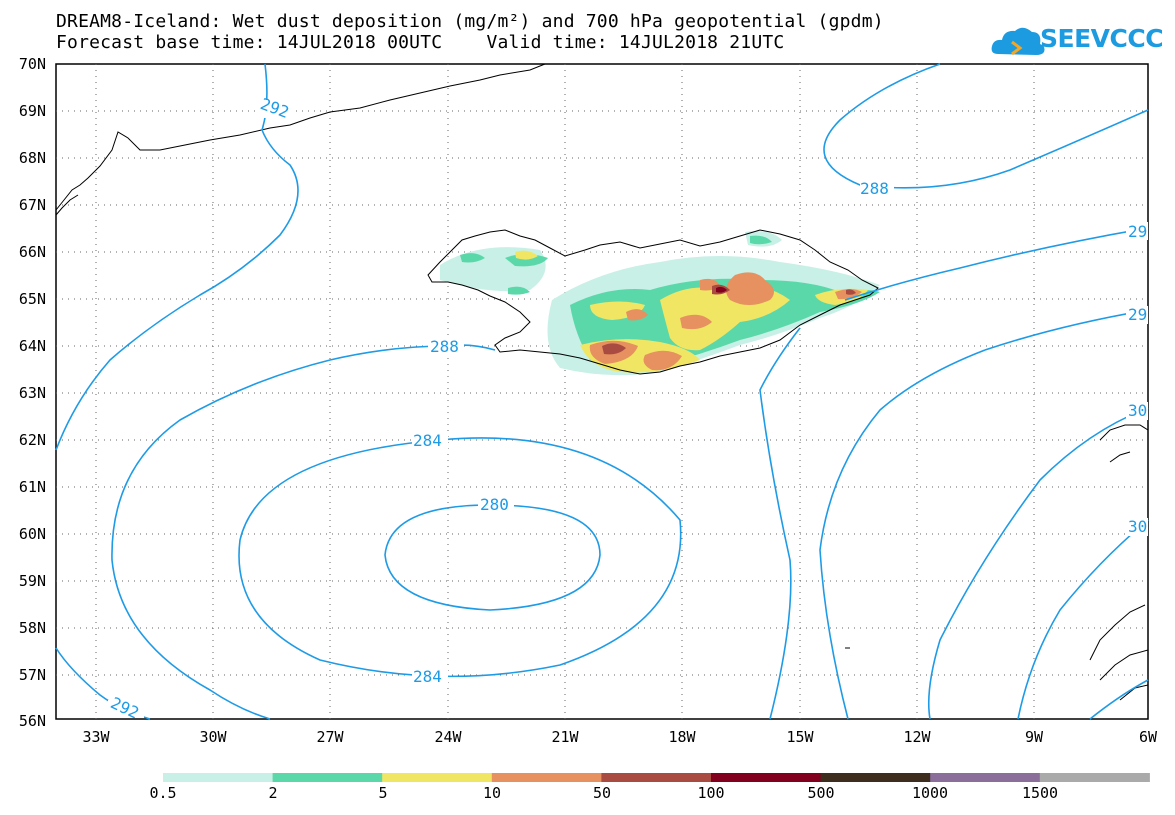  I want to click on contour-29-b-top, so click(1066, 330).